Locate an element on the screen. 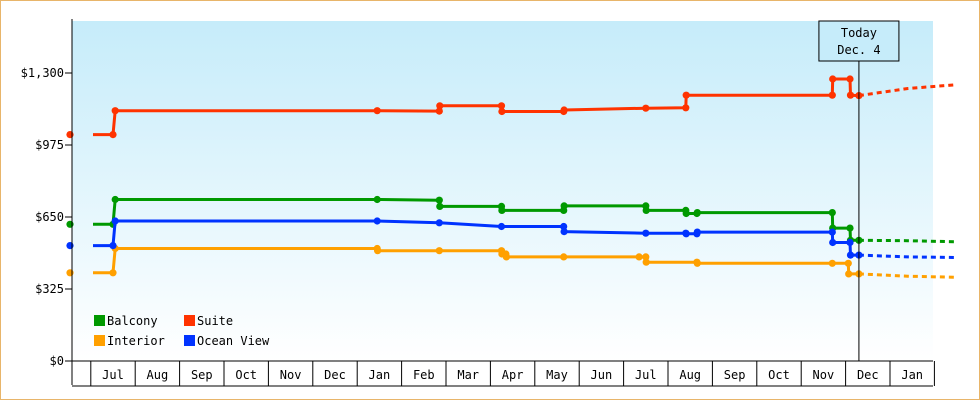 This screenshot has width=980, height=400. legend-label: Interior is located at coordinates (136, 341).